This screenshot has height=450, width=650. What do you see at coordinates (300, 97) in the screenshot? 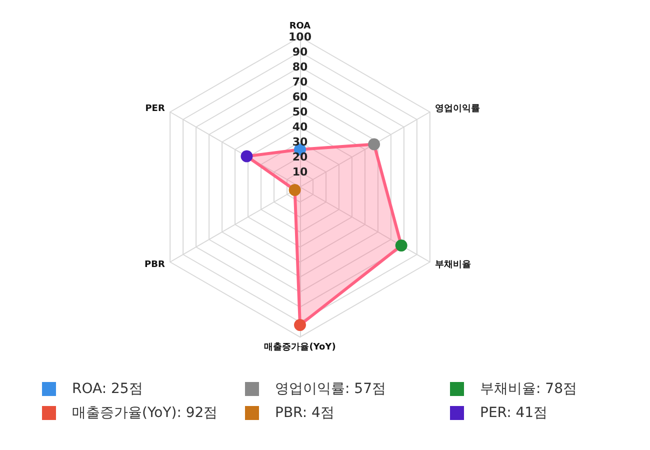
I see `y-tick-label: 60` at bounding box center [300, 97].